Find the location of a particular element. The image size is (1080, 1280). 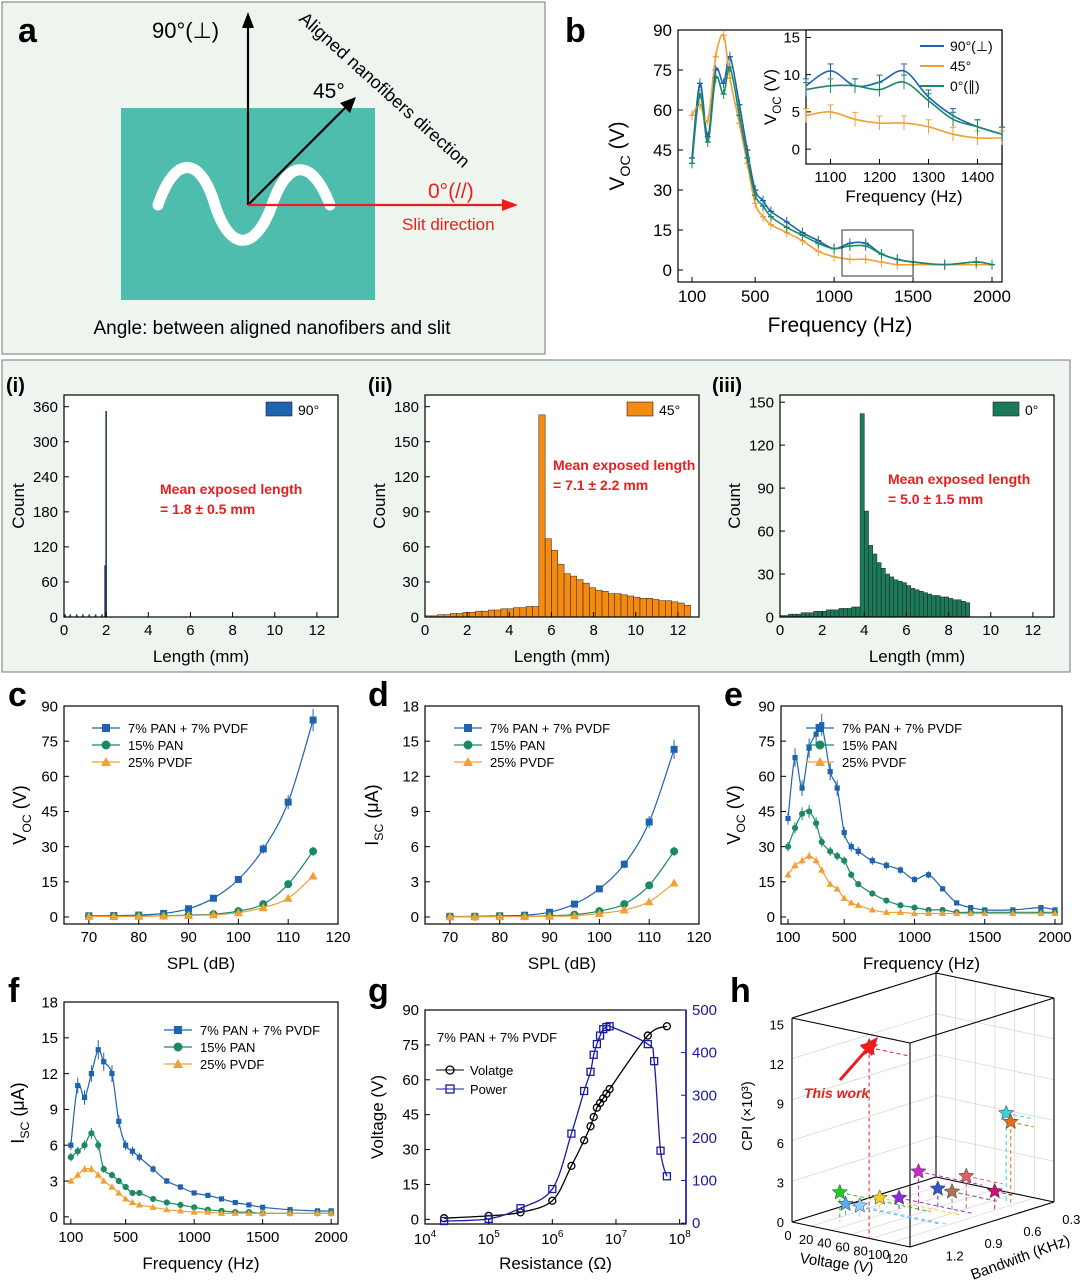

h-star-side-line is located at coordinates (1020, 1116).